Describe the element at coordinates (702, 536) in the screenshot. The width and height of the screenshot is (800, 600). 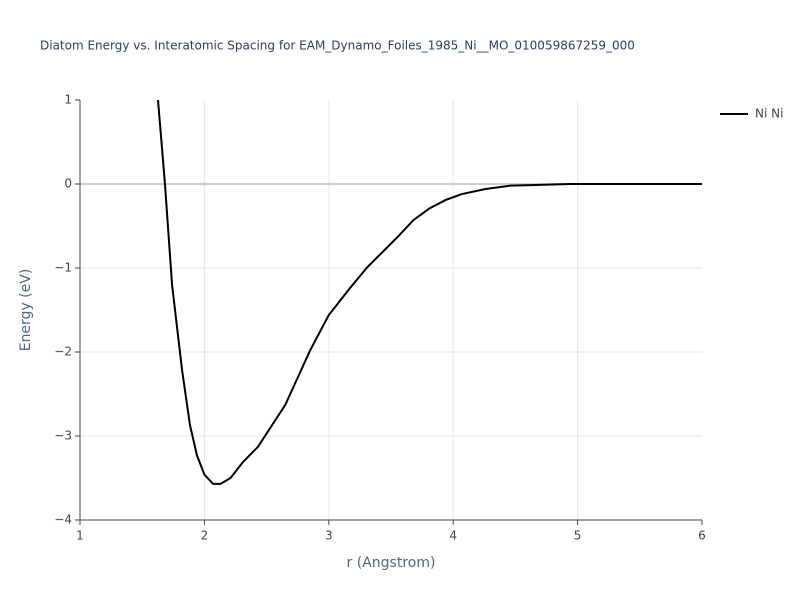
I see `x-tick-label: 6` at that location.